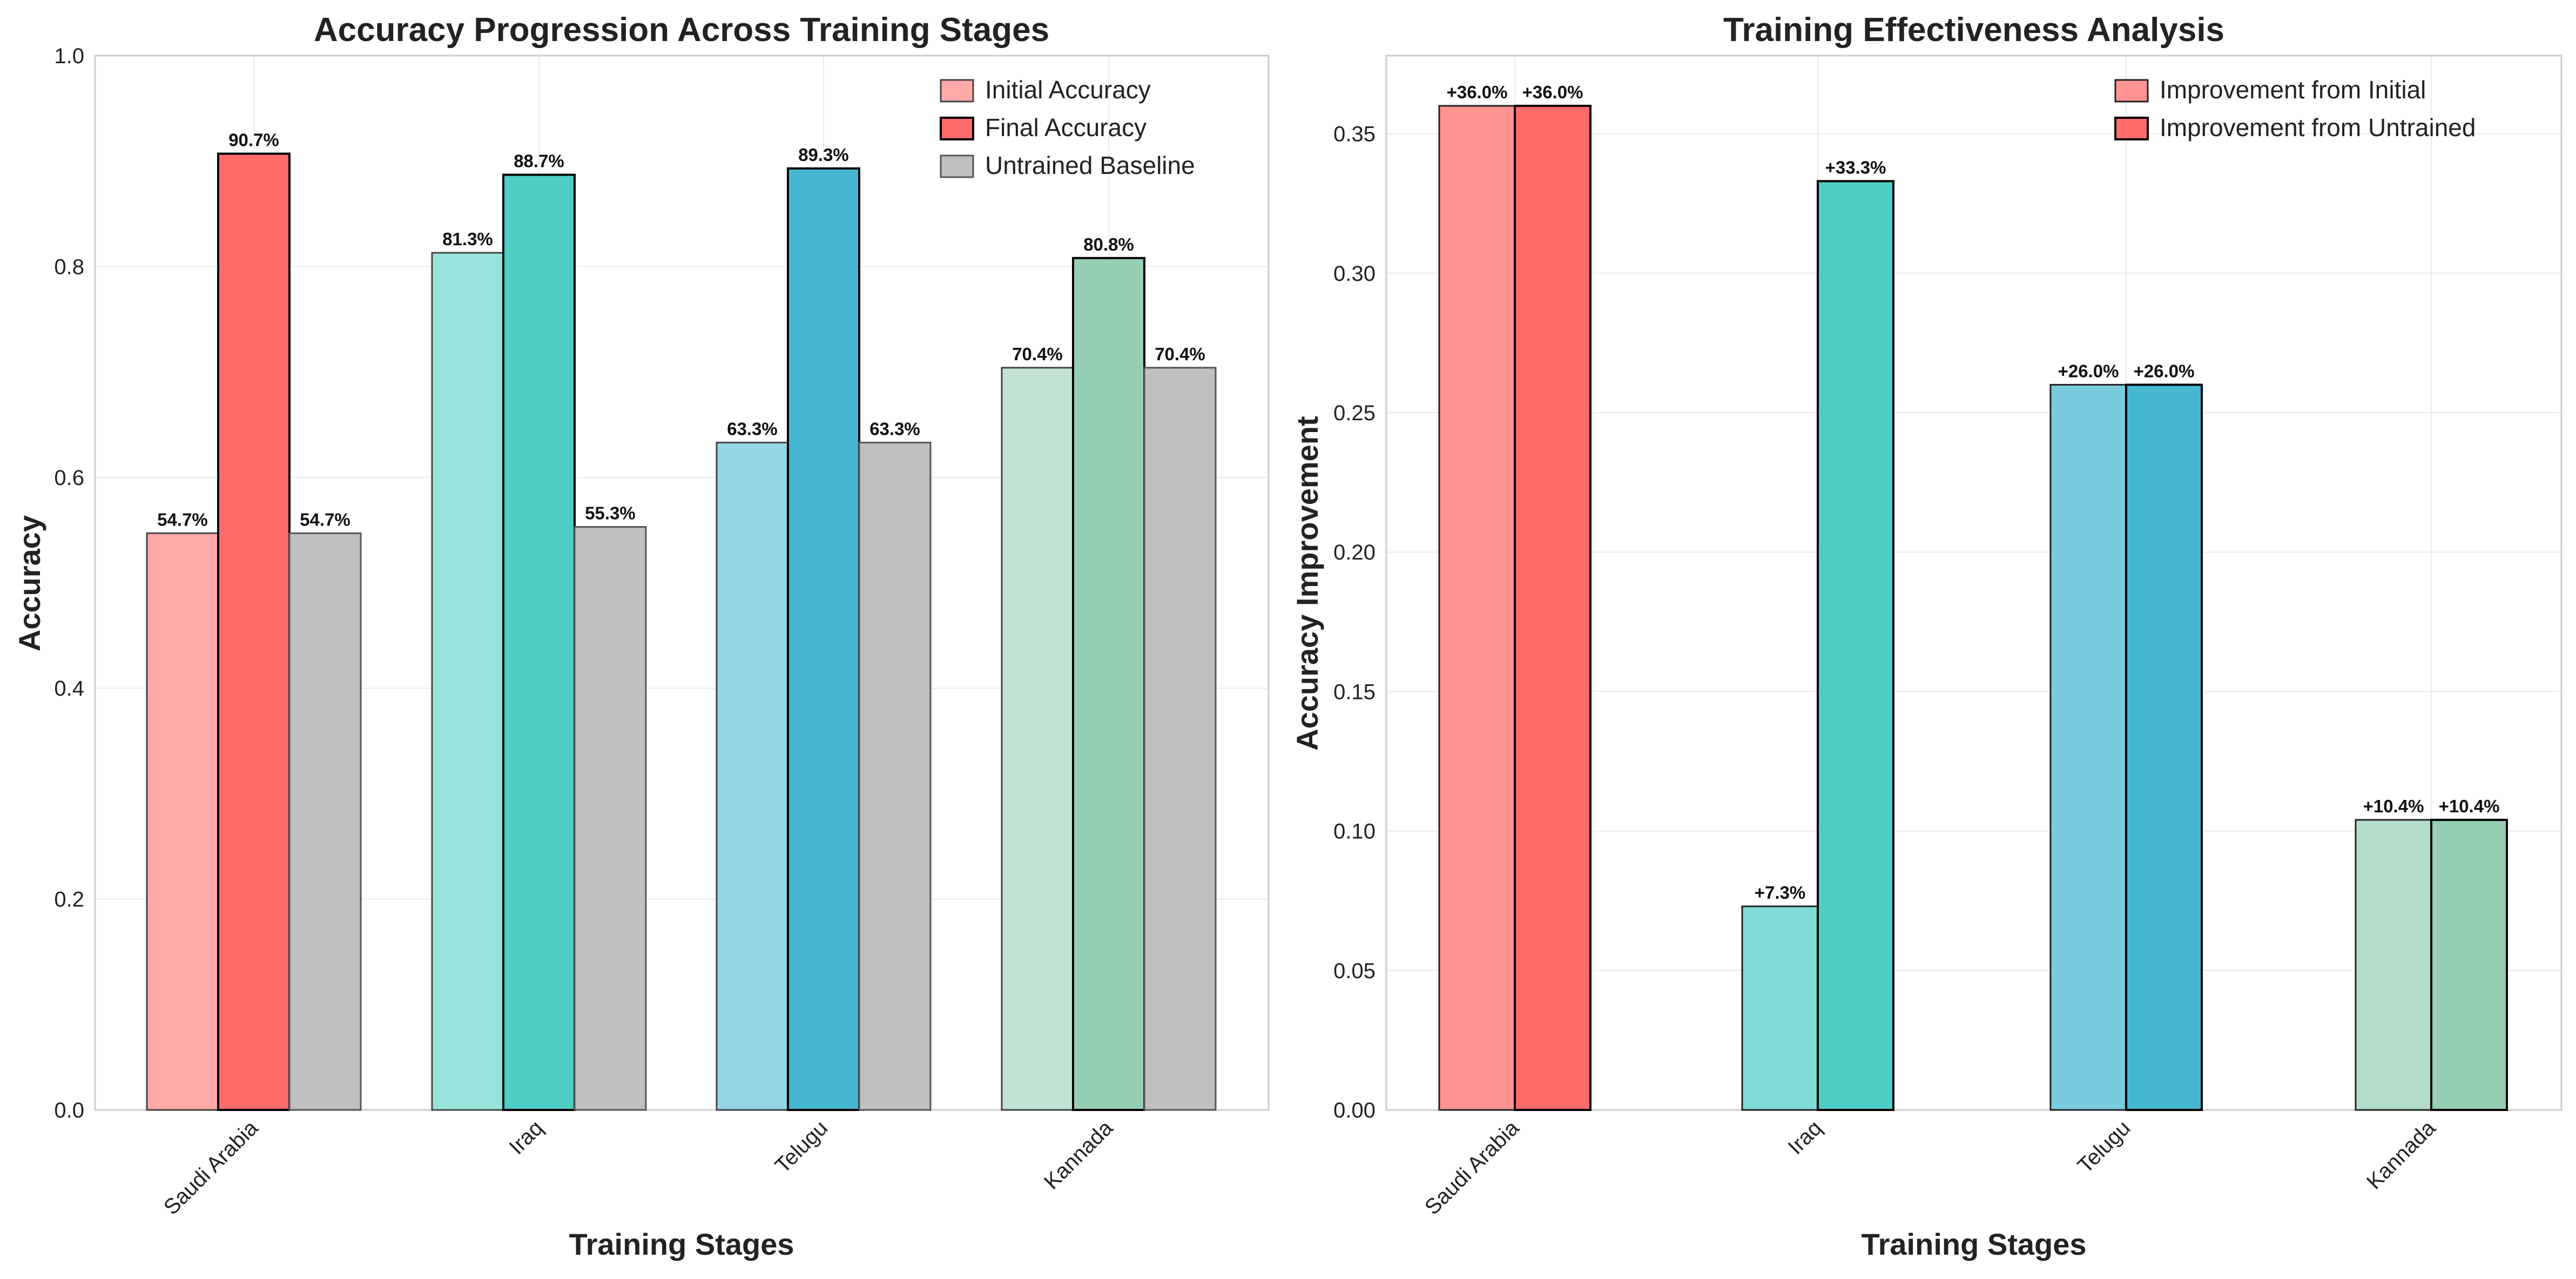  Describe the element at coordinates (1108, 244) in the screenshot. I see `bar-value-label: 80.8%` at that location.